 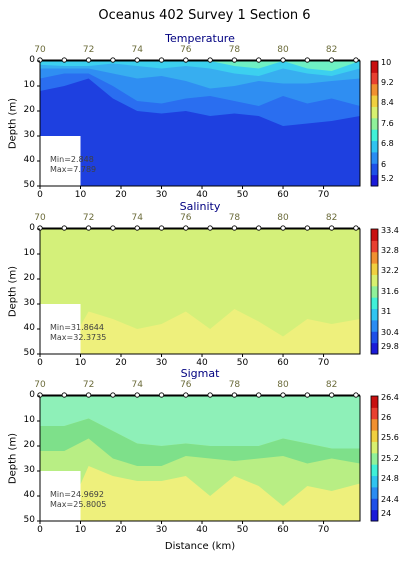 I want to click on figure-title: Oceanus 402 Survey 1 Section 6, so click(x=204, y=15).